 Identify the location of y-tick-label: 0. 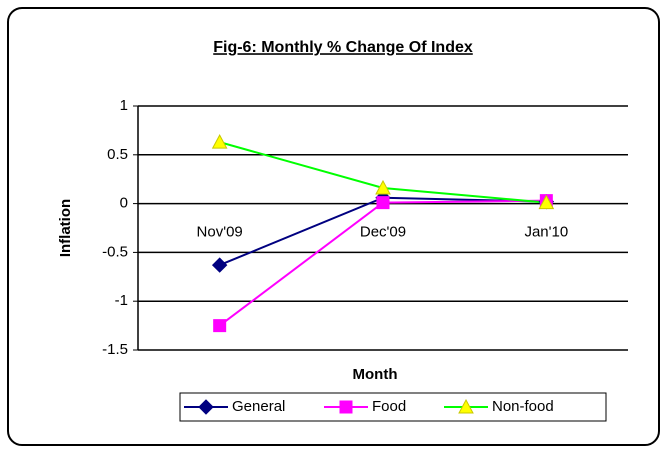
(124, 203).